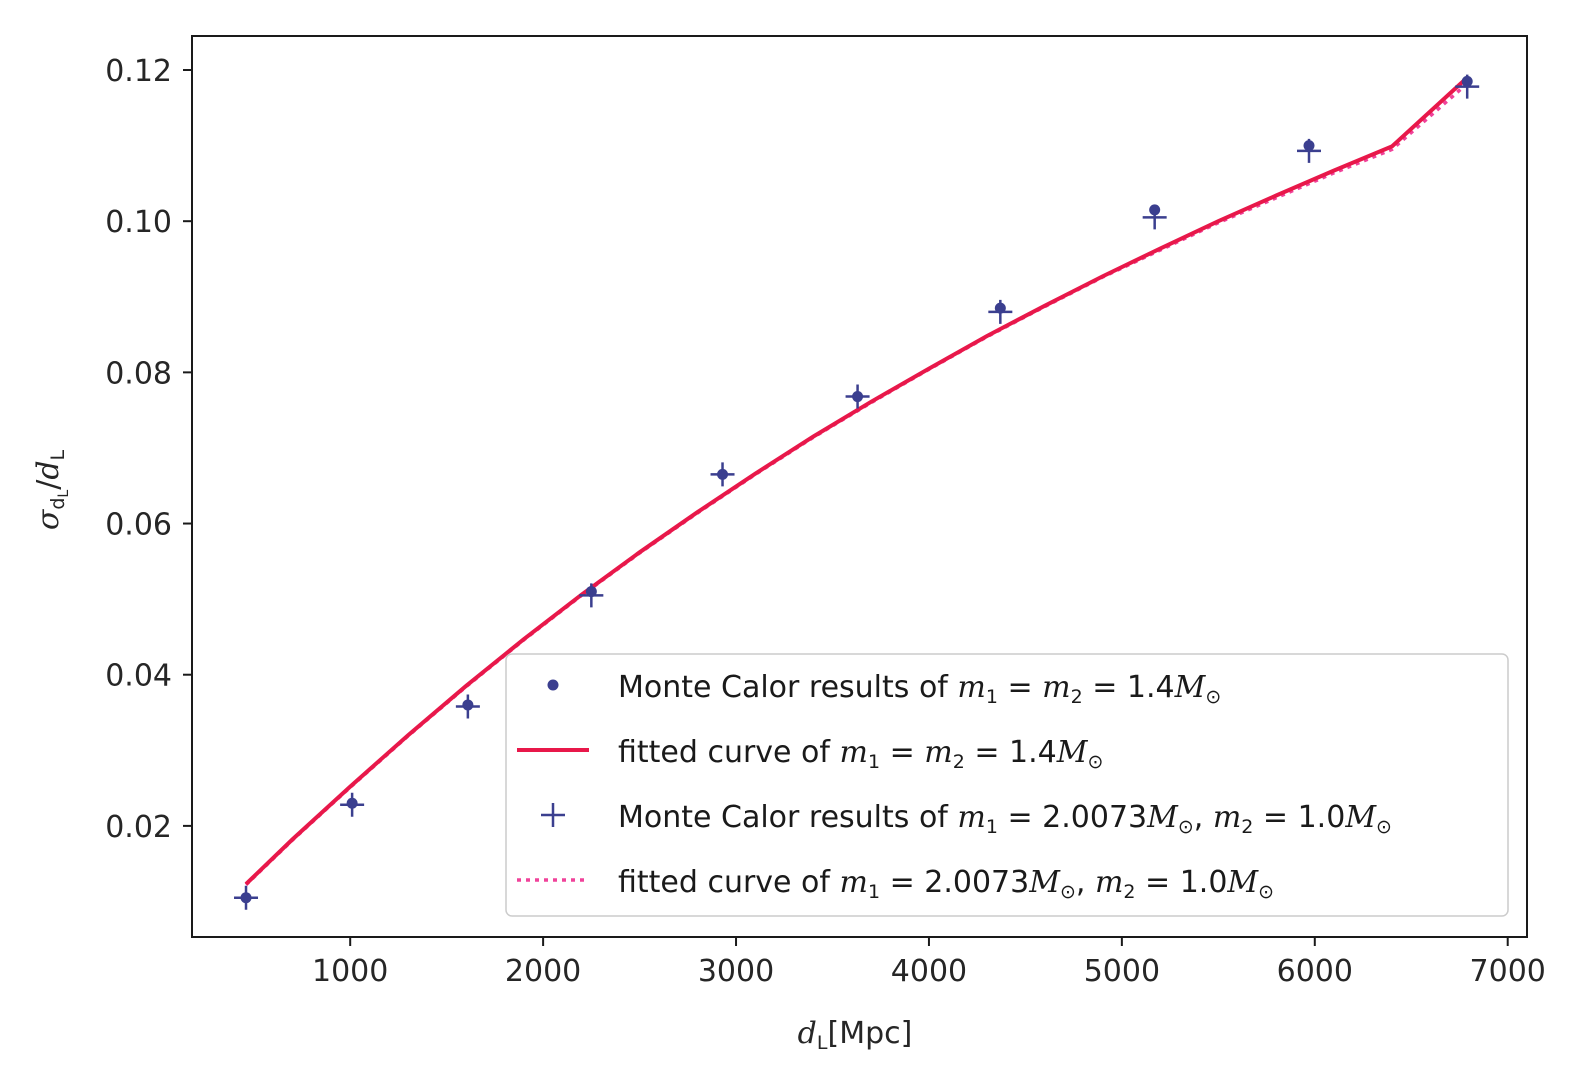 The width and height of the screenshot is (1575, 1082). What do you see at coordinates (64, 494) in the screenshot?
I see `y-axis-label-subsub: L` at bounding box center [64, 494].